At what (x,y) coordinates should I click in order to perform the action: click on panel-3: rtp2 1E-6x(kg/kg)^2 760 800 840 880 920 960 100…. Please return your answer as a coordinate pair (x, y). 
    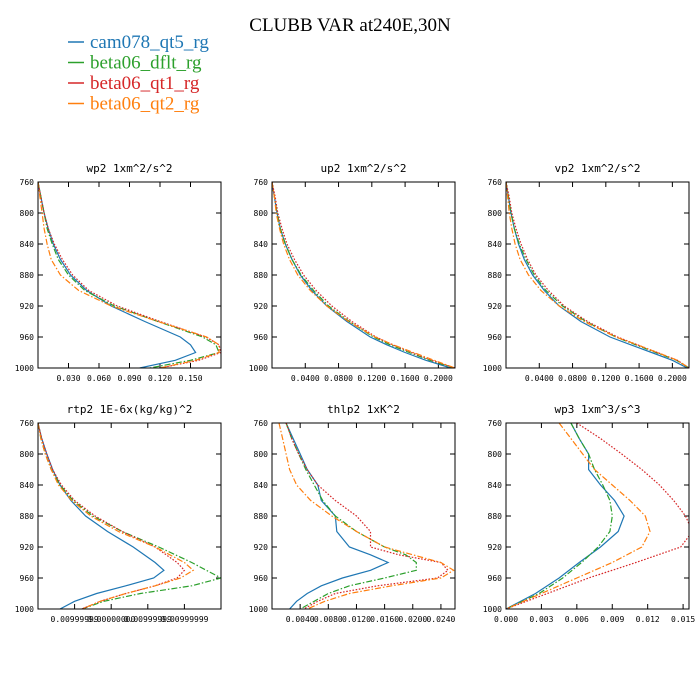
    Looking at the image, I should click on (118, 513).